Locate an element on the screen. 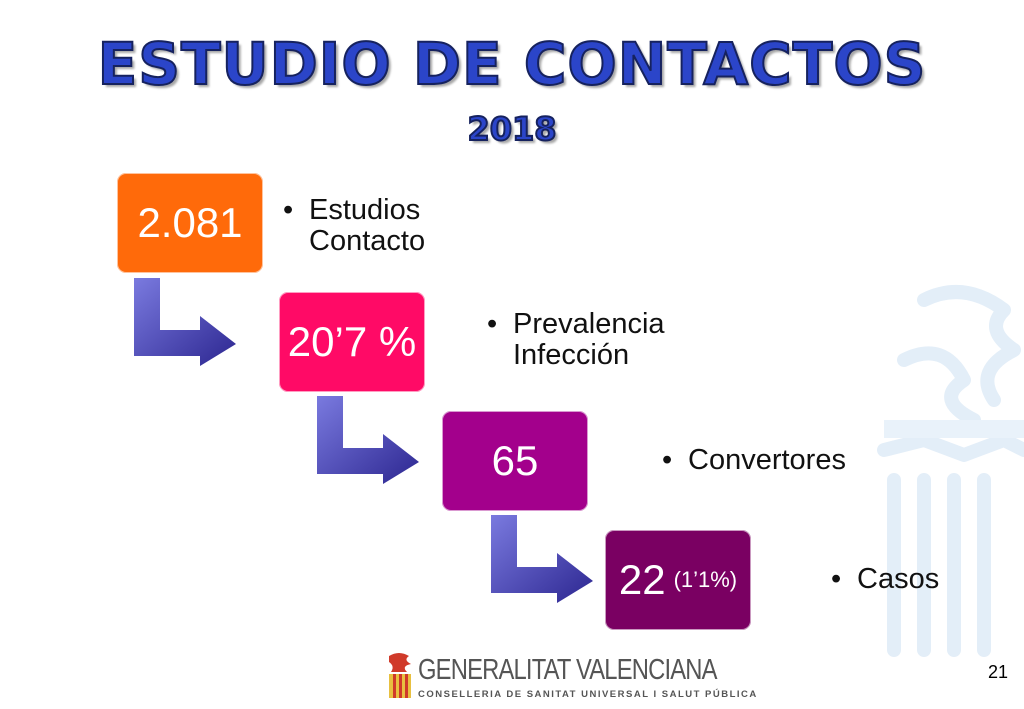 Image resolution: width=1024 pixels, height=709 pixels. label-line: Prevalencia is located at coordinates (589, 324).